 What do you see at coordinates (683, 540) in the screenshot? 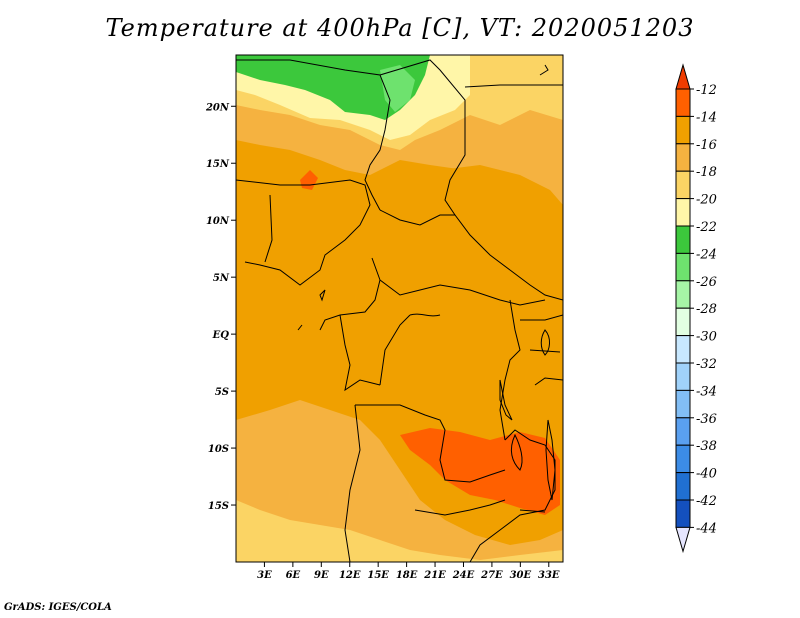
I see `colorbar-bottom-arrow` at bounding box center [683, 540].